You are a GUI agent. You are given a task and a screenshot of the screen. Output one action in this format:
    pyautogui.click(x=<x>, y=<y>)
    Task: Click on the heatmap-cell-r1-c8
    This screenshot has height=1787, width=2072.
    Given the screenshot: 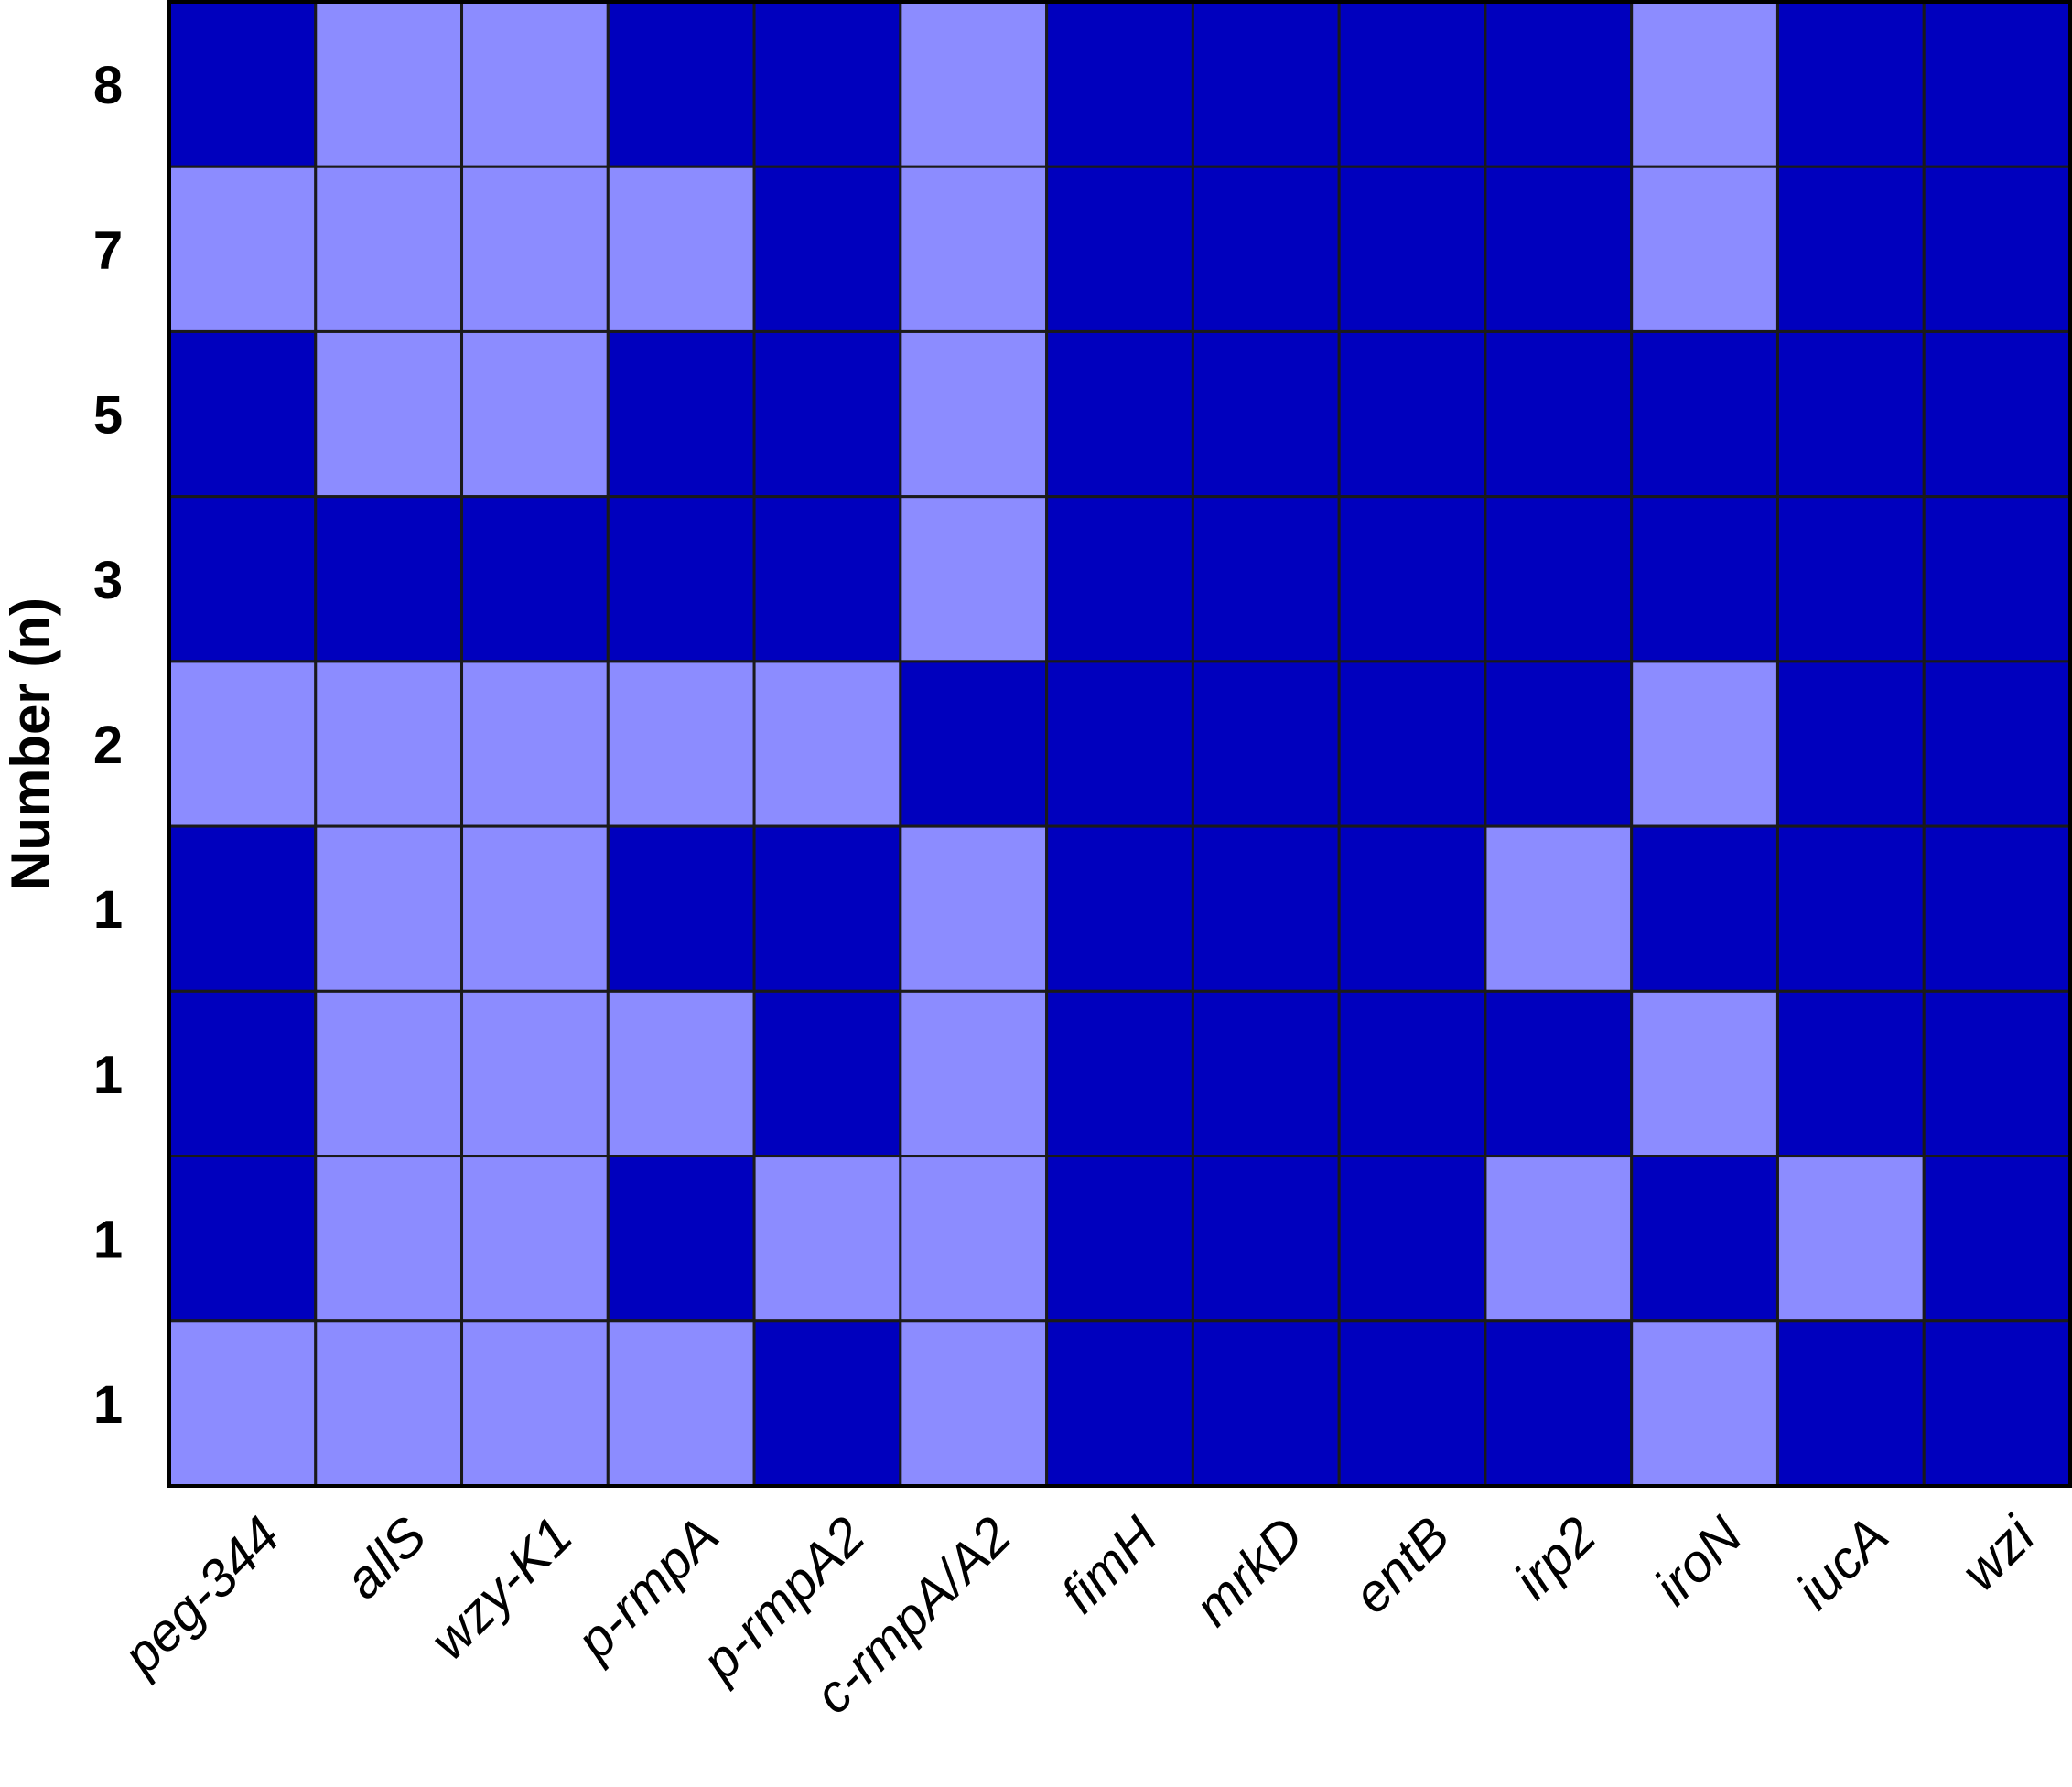 What is the action you would take?
    pyautogui.click(x=1412, y=249)
    